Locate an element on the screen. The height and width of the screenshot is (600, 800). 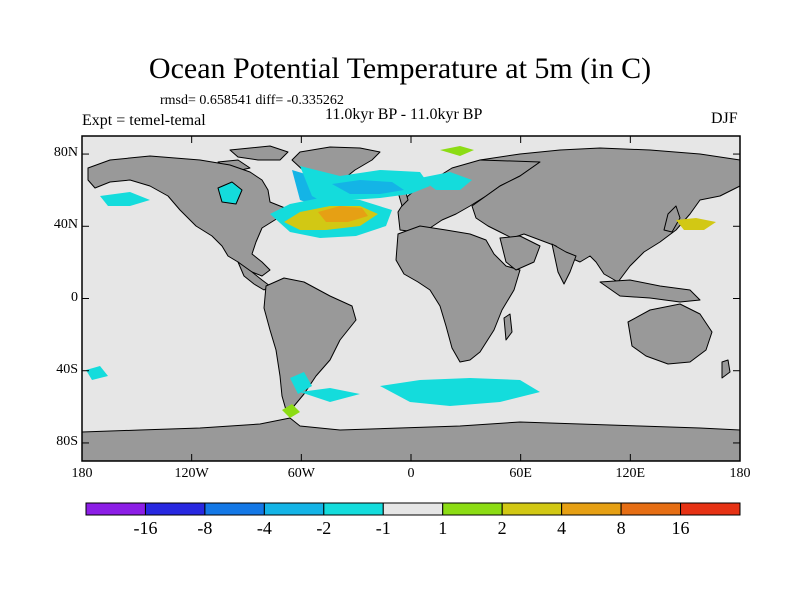
lon-label: 60W is located at coordinates (301, 473).